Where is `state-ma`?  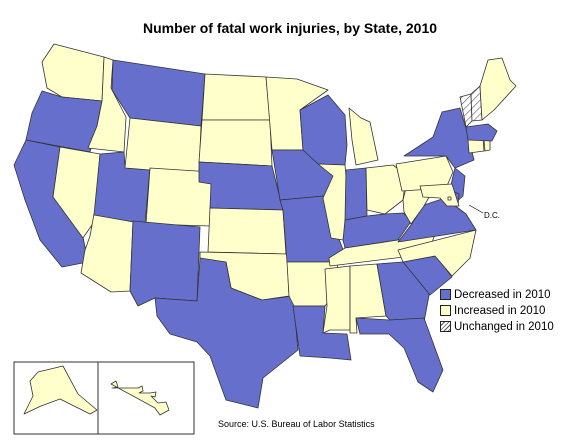 state-ma is located at coordinates (481, 132).